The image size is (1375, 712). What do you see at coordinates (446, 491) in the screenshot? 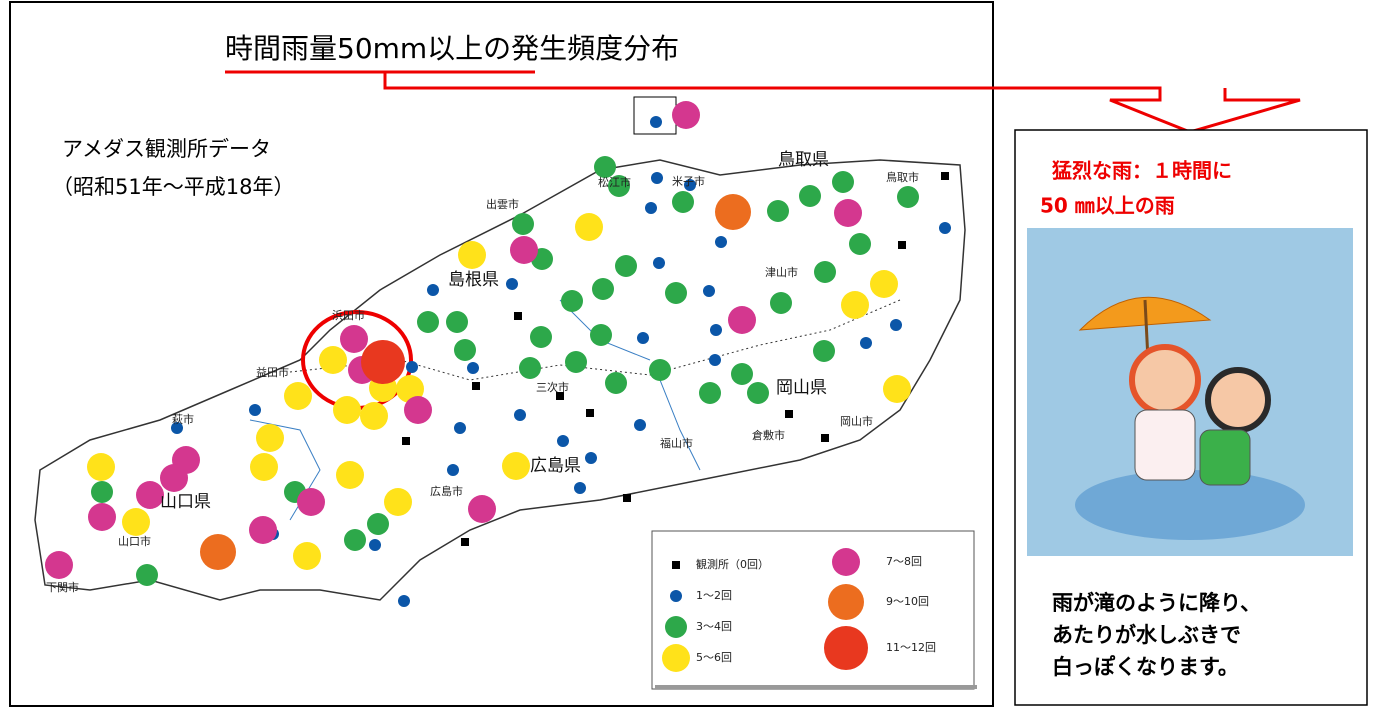
I see `city-label: 広島市` at bounding box center [446, 491].